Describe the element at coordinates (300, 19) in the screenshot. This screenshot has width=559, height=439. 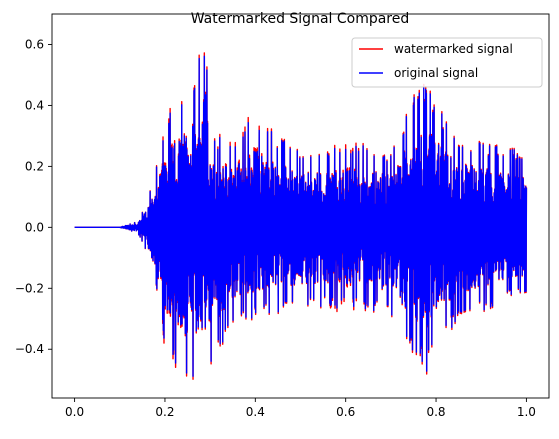
I see `chart-title: Watermarked Signal Compared` at that location.